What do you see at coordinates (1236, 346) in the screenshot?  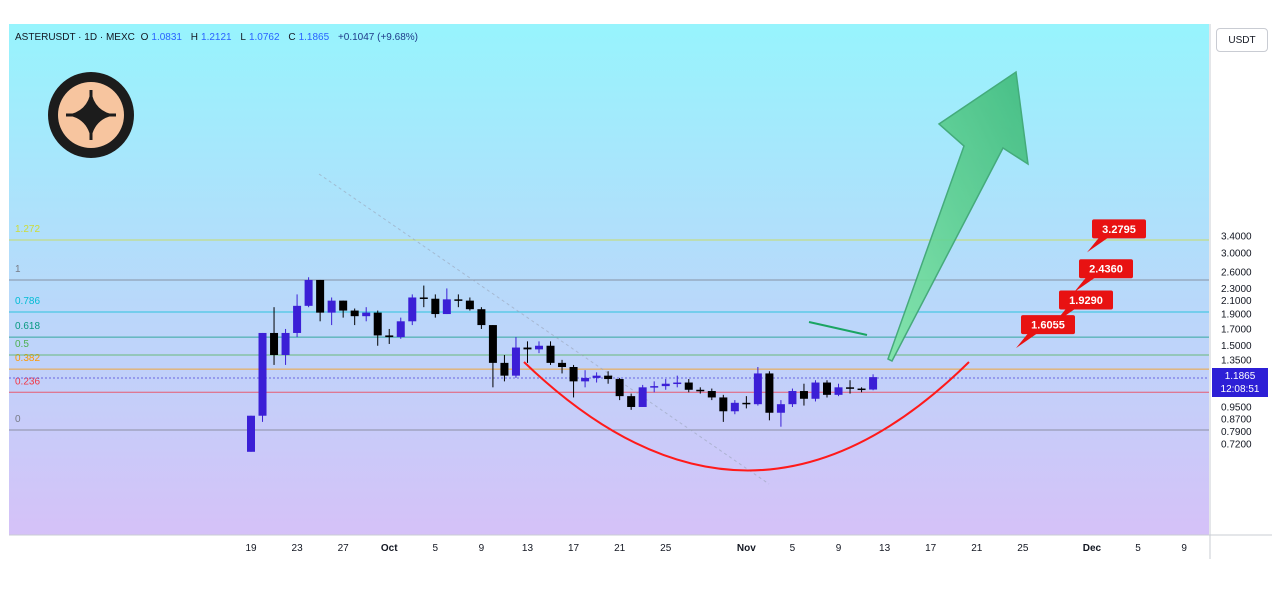 I see `y-tick-label: 1.5000` at bounding box center [1236, 346].